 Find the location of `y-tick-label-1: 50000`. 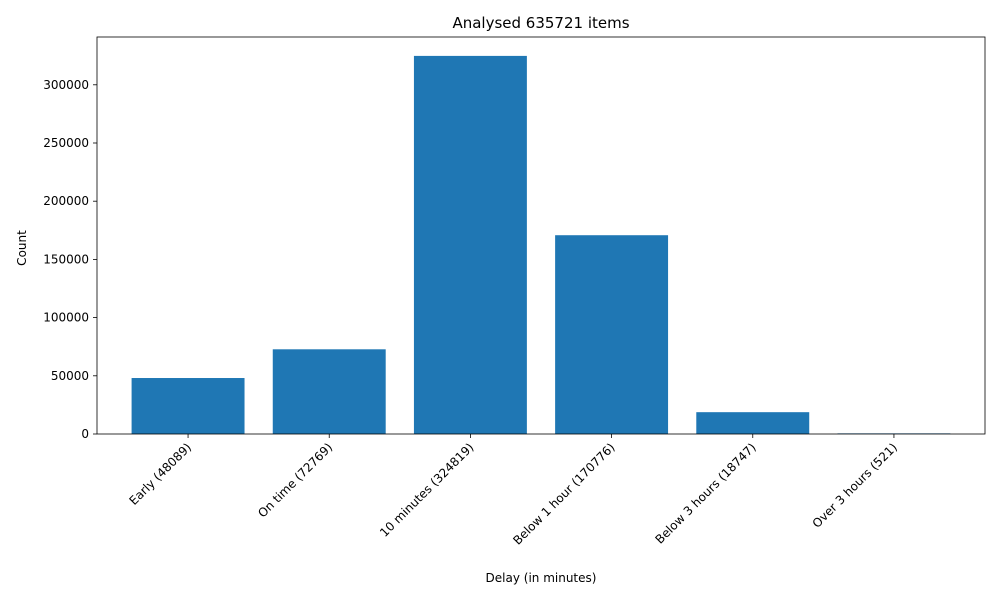

y-tick-label-1: 50000 is located at coordinates (70, 376).